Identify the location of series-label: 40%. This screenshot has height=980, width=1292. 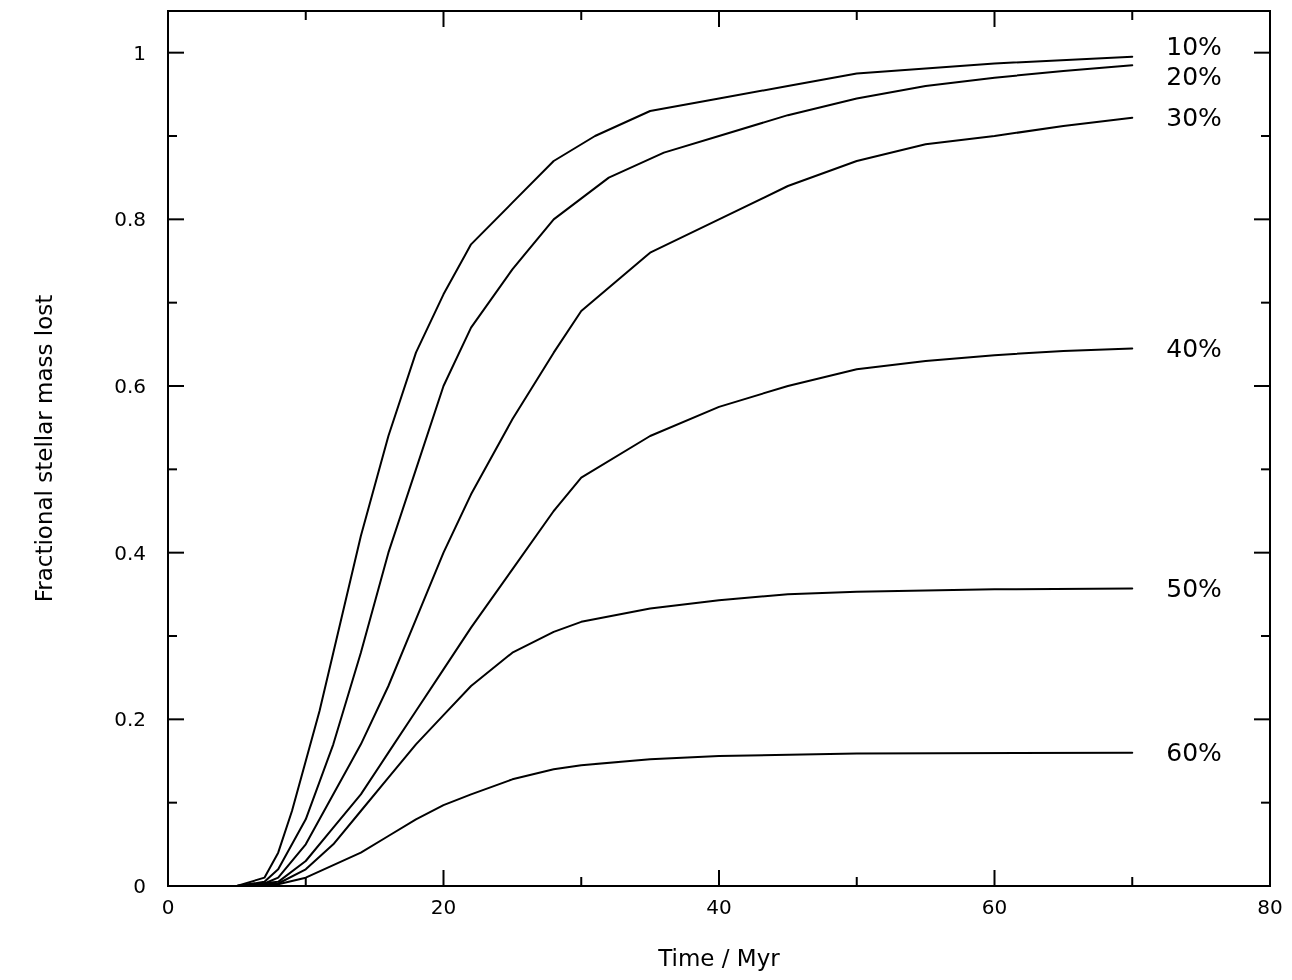
(1194, 349).